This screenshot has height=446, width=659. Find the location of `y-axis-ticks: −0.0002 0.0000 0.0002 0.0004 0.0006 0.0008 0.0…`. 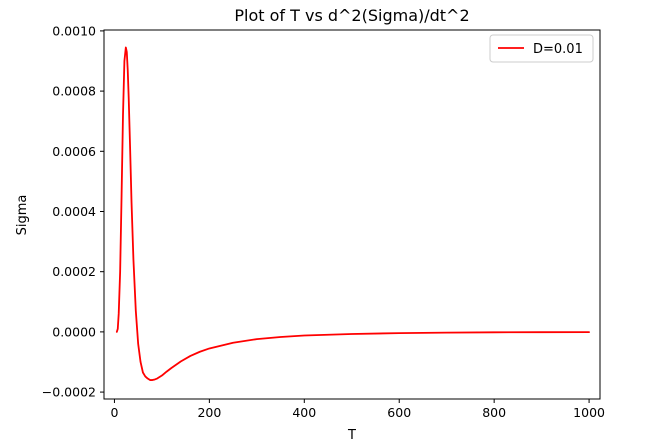

y-axis-ticks: −0.0002 0.0000 0.0002 0.0004 0.0006 0.0008 0.0… is located at coordinates (73, 211).